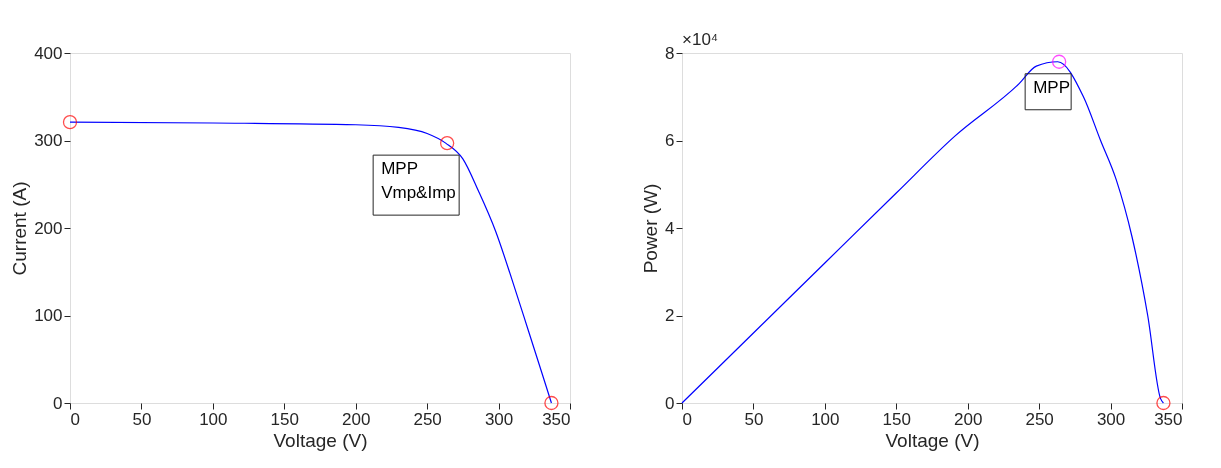 The image size is (1221, 468). What do you see at coordinates (418, 181) in the screenshot?
I see `annotation: MPP Vmp&Imp` at bounding box center [418, 181].